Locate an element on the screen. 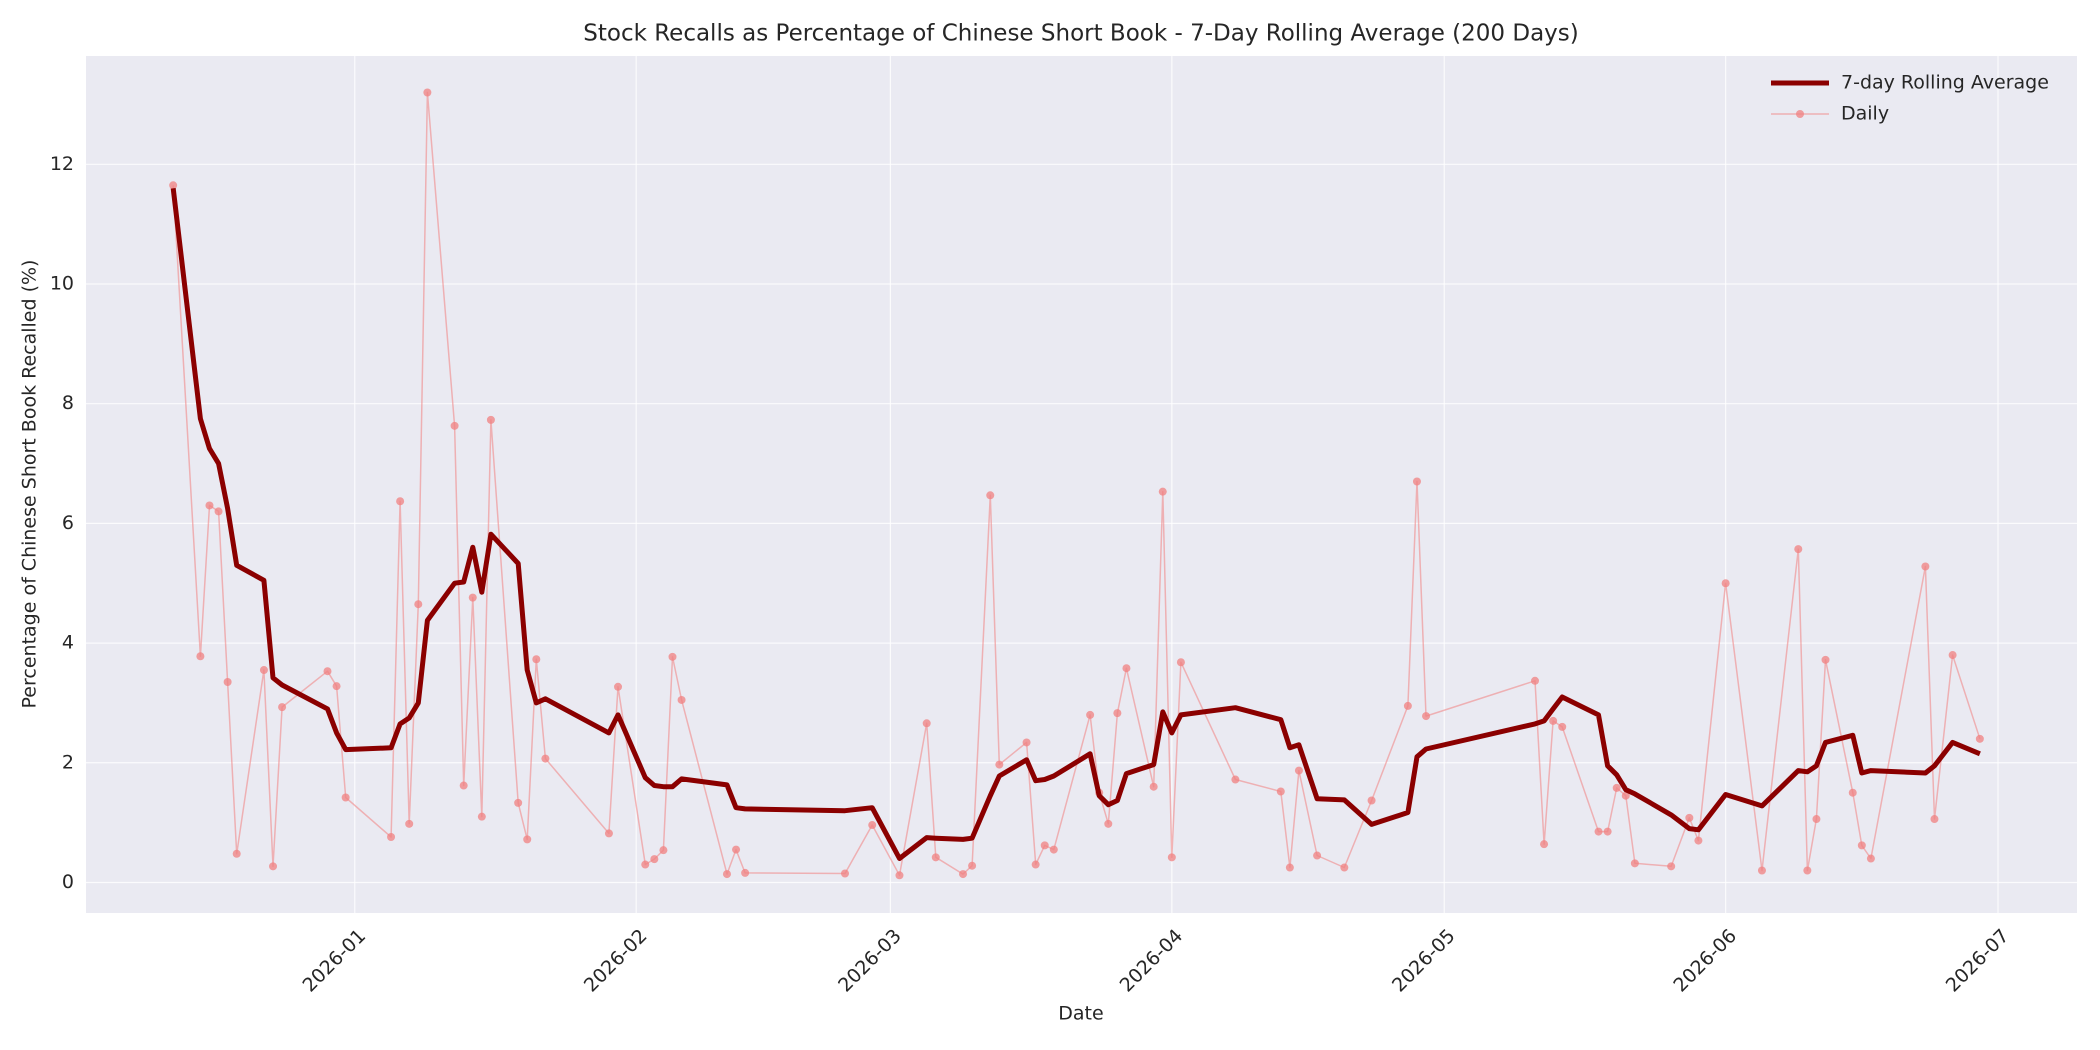  x-tick-label: 2026-05 is located at coordinates (1424, 961).